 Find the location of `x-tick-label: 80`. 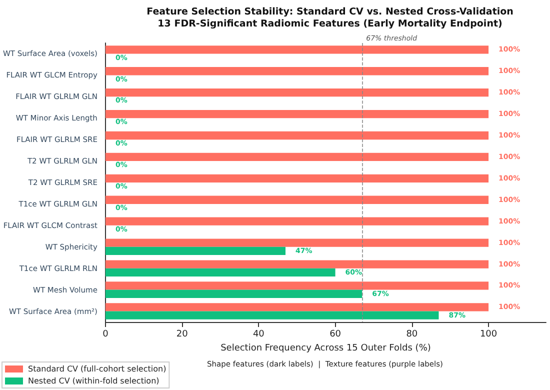

x-tick-label: 80 is located at coordinates (412, 335).